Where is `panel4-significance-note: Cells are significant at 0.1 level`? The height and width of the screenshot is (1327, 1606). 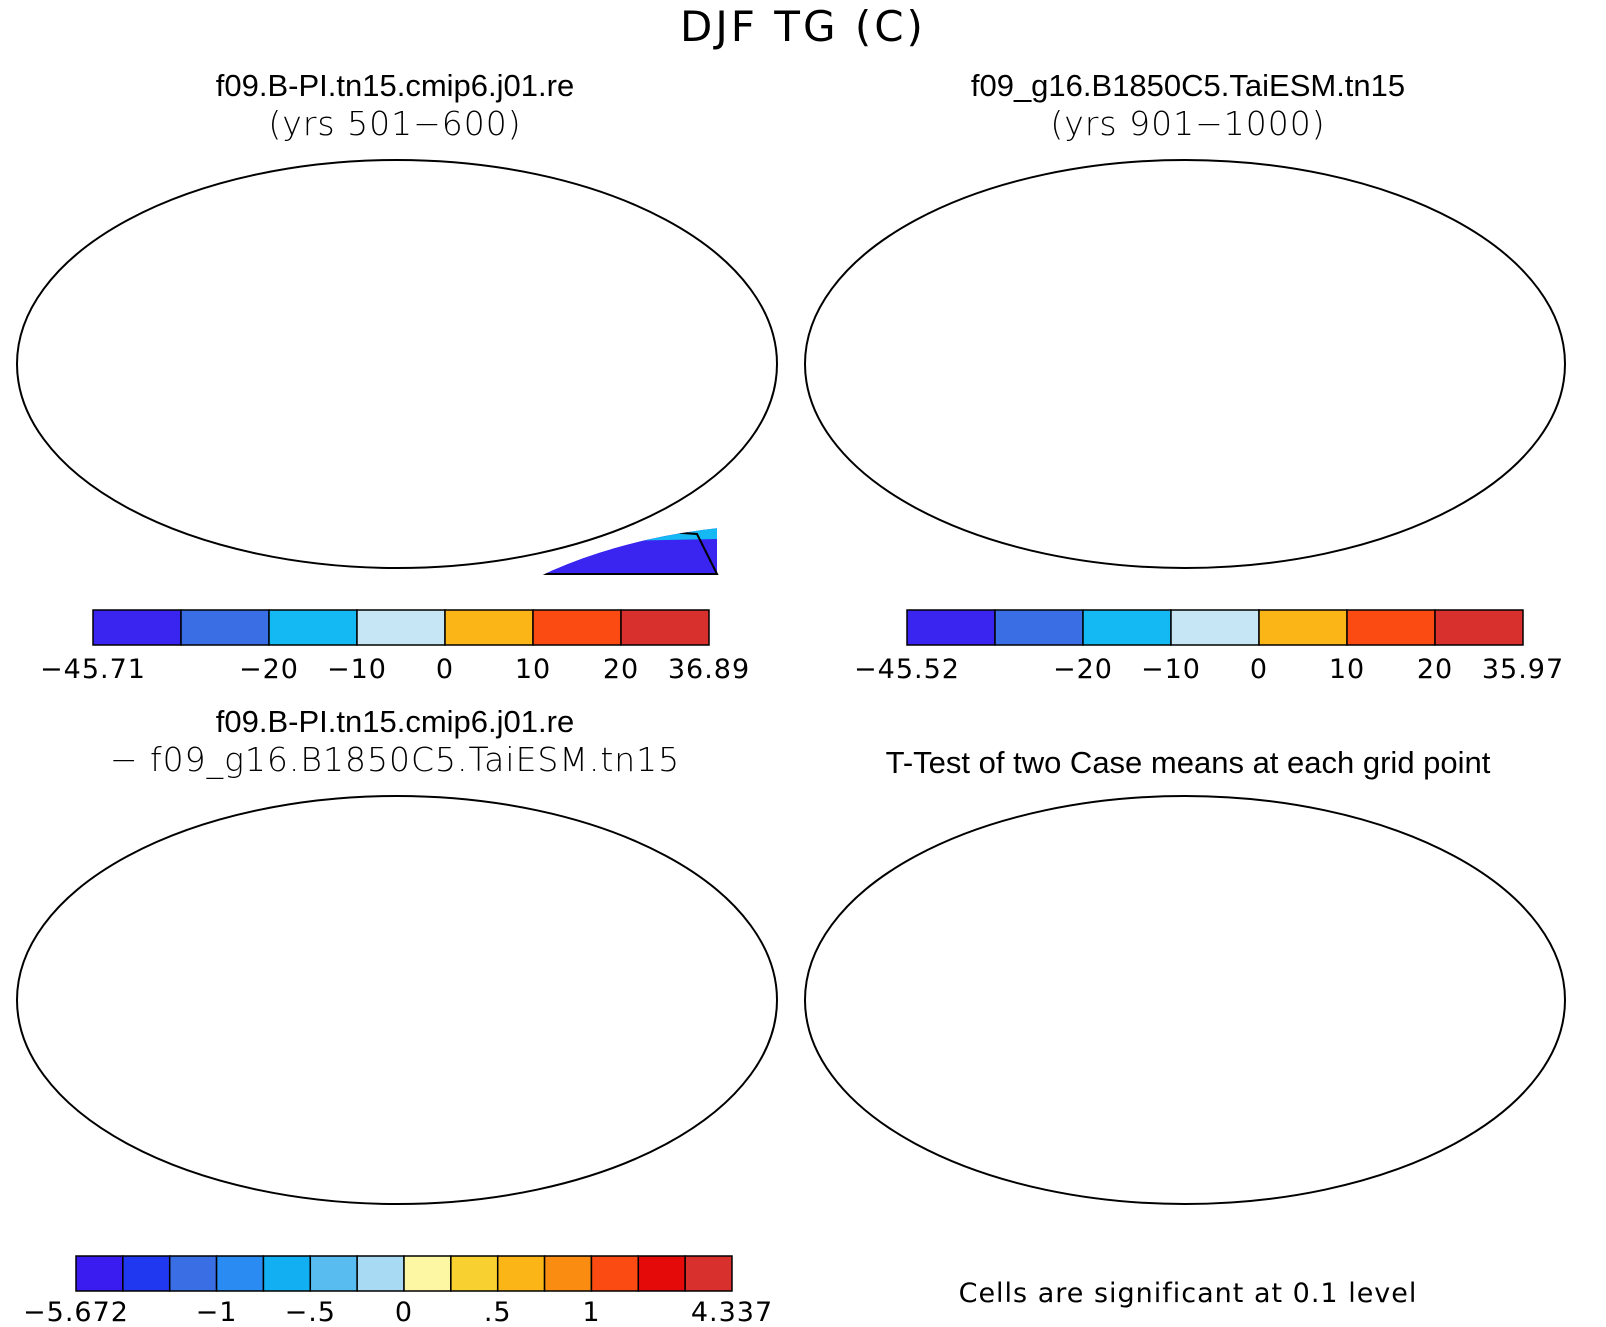 panel4-significance-note: Cells are significant at 0.1 level is located at coordinates (1188, 1293).